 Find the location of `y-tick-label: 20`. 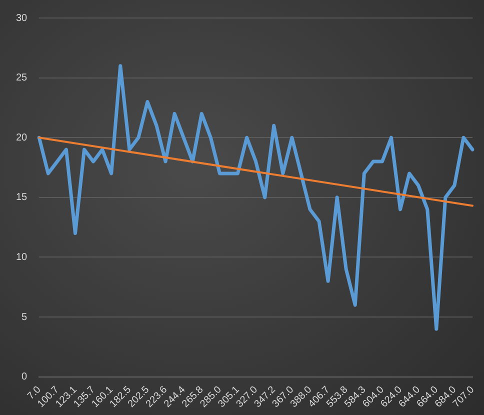

y-tick-label: 20 is located at coordinates (22, 138).